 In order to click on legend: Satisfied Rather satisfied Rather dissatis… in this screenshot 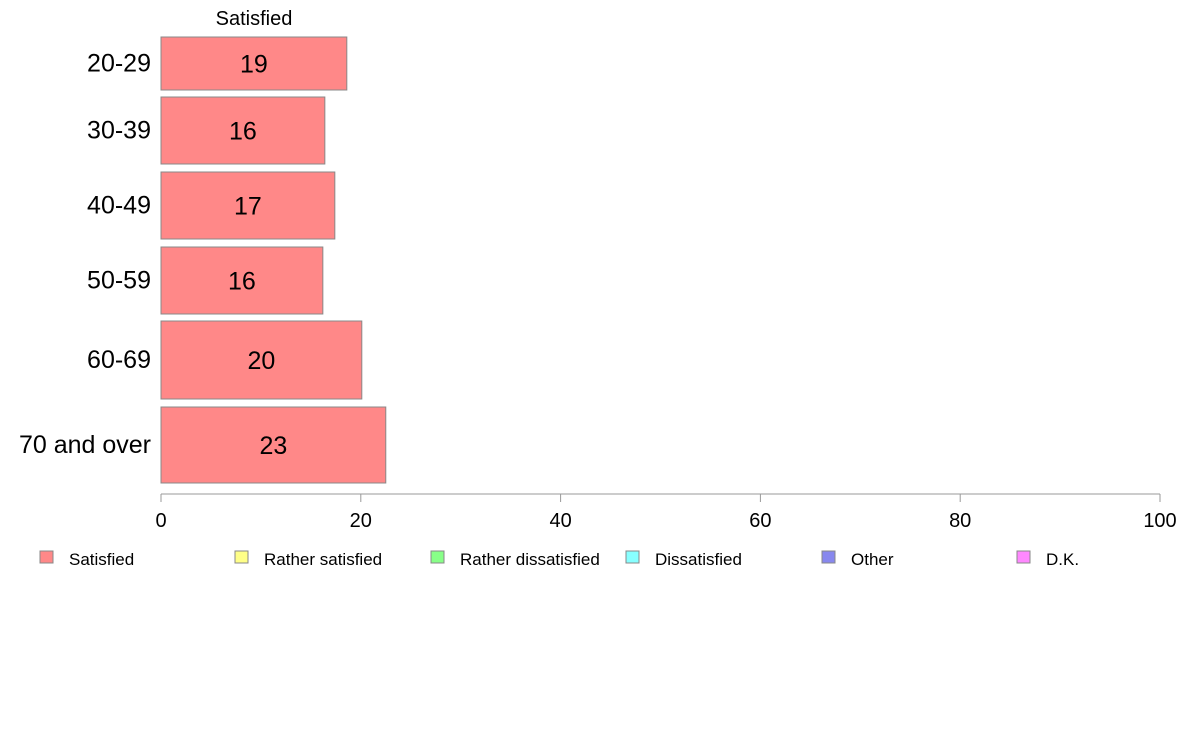, I will do `click(559, 559)`.